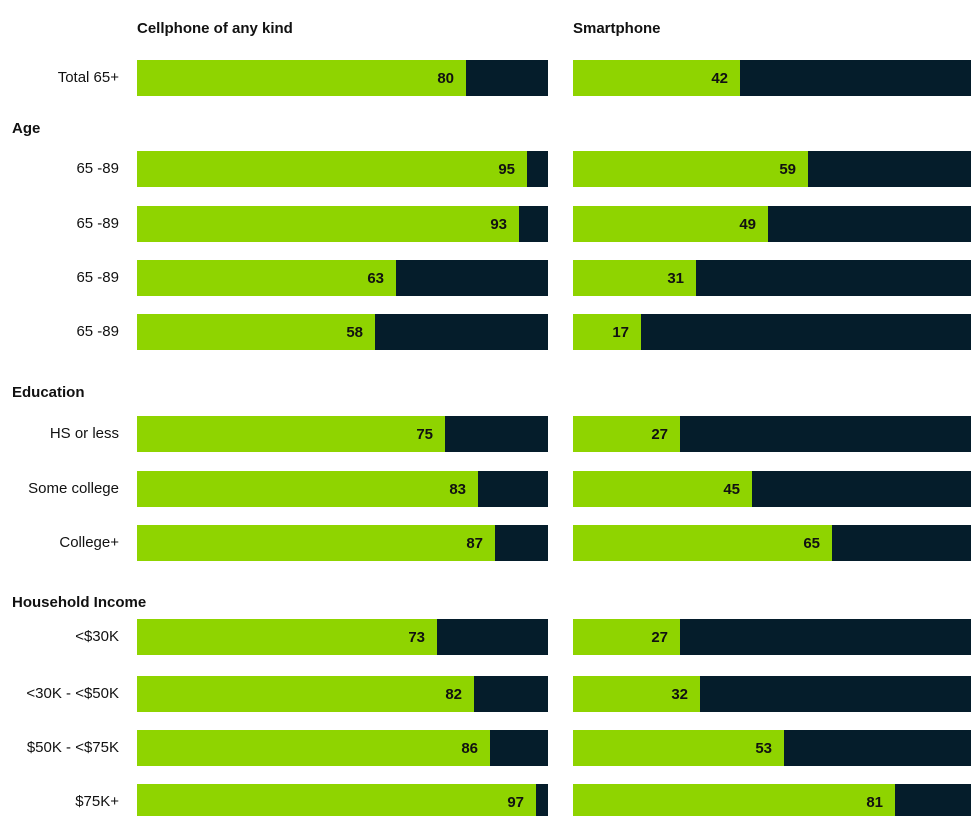 Image resolution: width=972 pixels, height=816 pixels. I want to click on data-label: 81, so click(874, 802).